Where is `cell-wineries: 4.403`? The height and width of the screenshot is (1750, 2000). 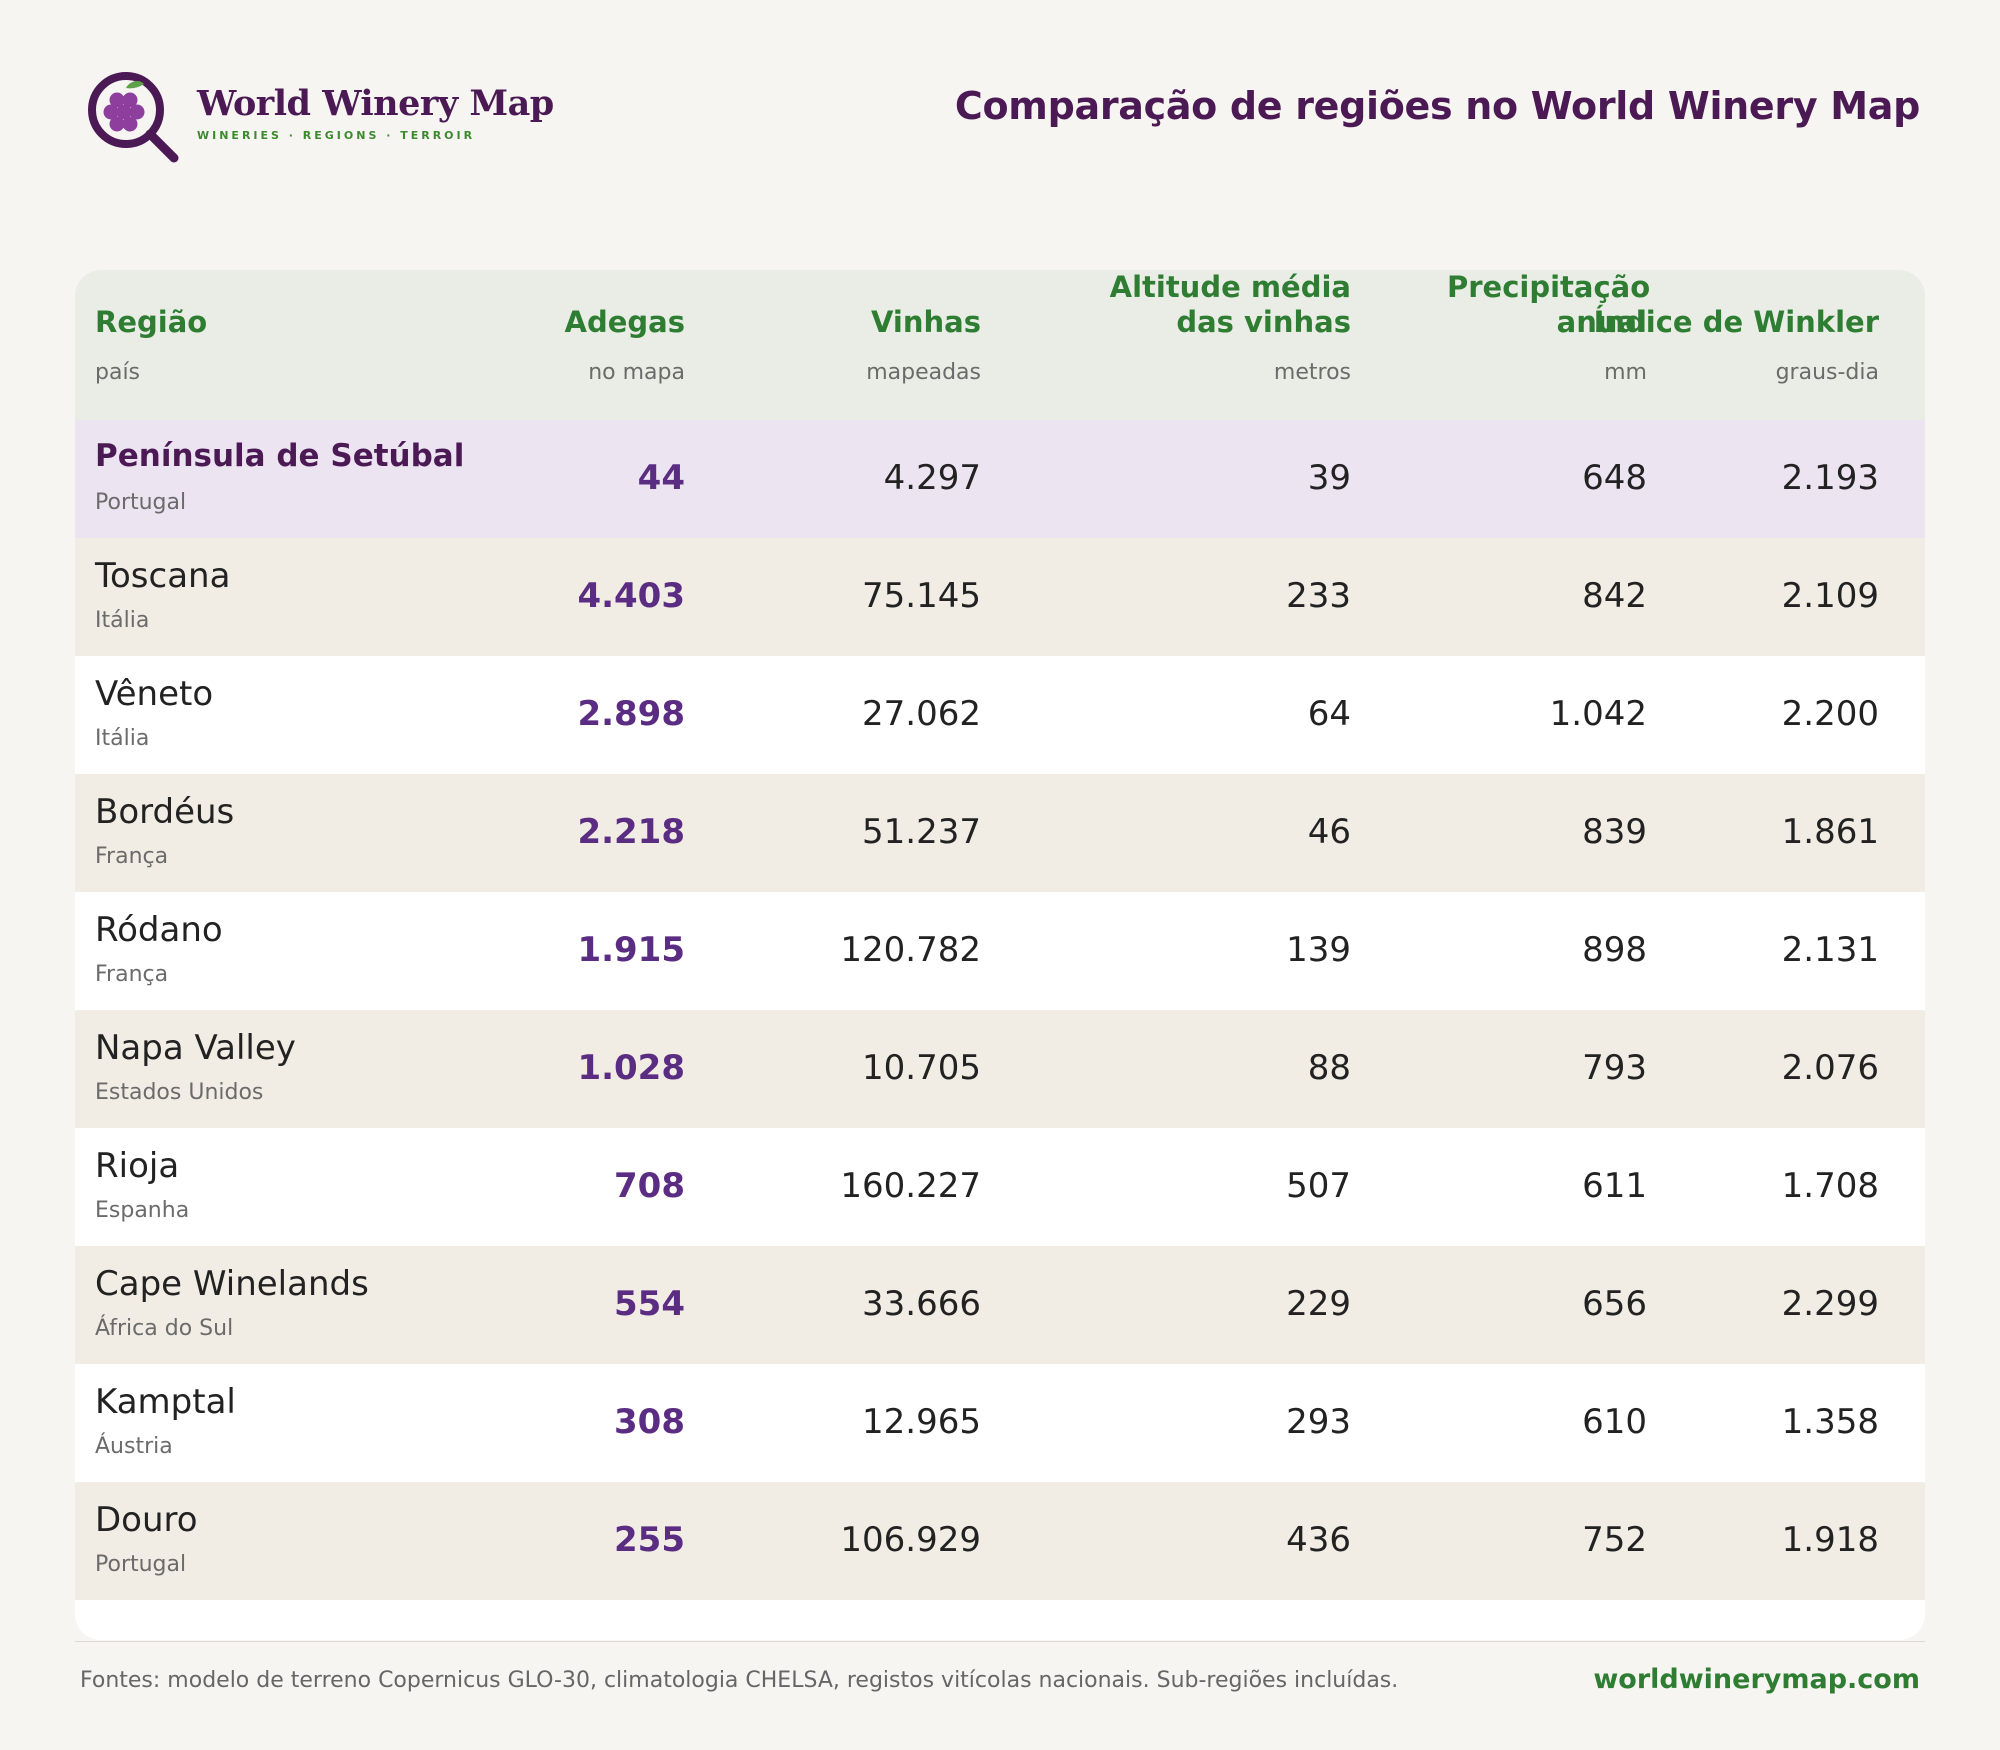
cell-wineries: 4.403 is located at coordinates (631, 596).